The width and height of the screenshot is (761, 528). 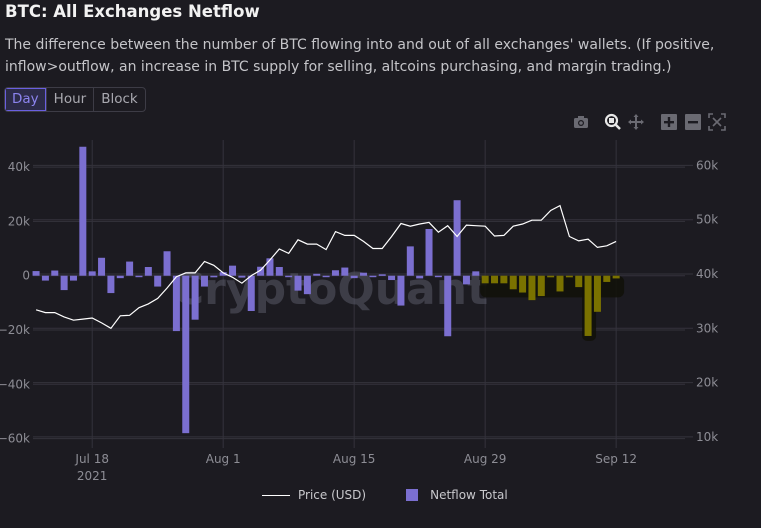 I want to click on y-right-tick-label: 40k, so click(x=707, y=274).